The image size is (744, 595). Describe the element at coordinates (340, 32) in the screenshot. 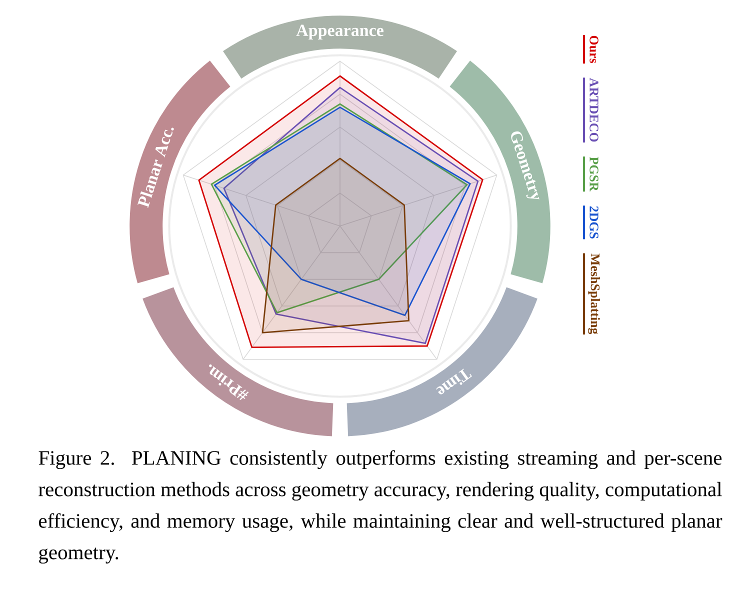

I see `spoke-label: Appearance` at that location.